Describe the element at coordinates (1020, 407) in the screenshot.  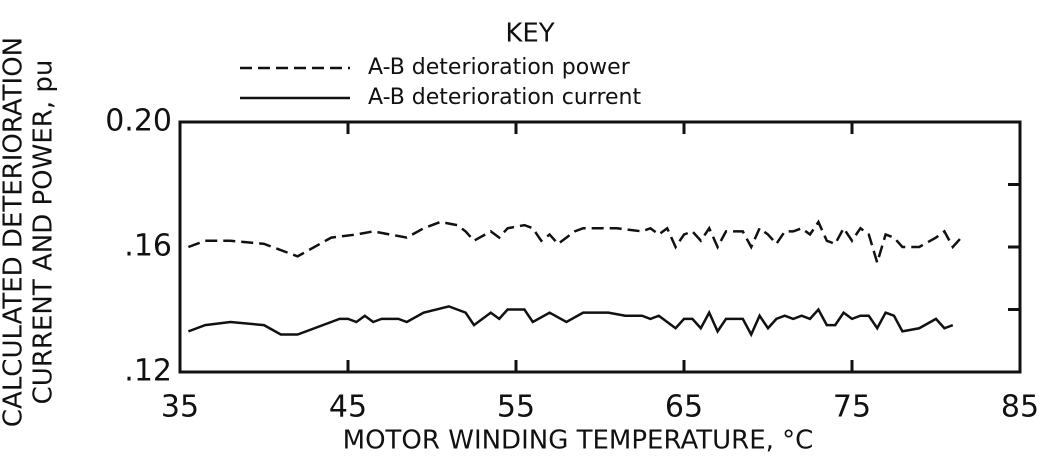
I see `x-tick-label: 85` at that location.